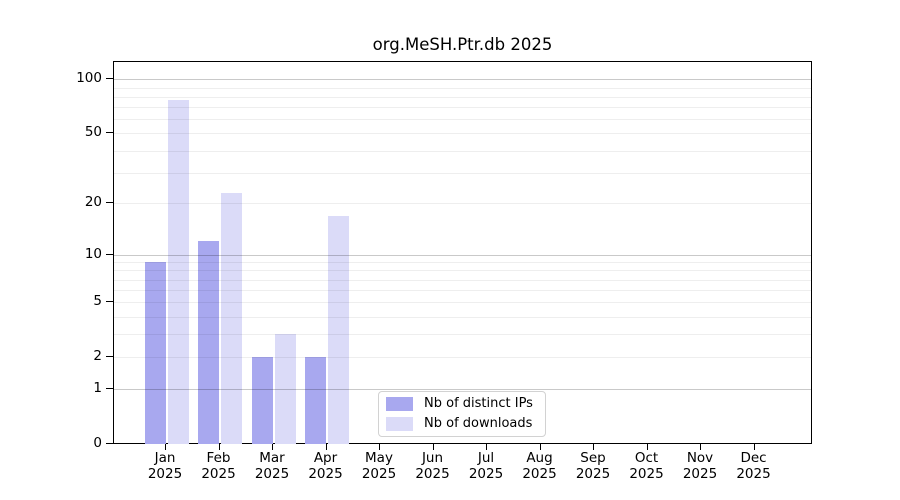 The height and width of the screenshot is (500, 900). What do you see at coordinates (539, 458) in the screenshot?
I see `month-label: Aug` at bounding box center [539, 458].